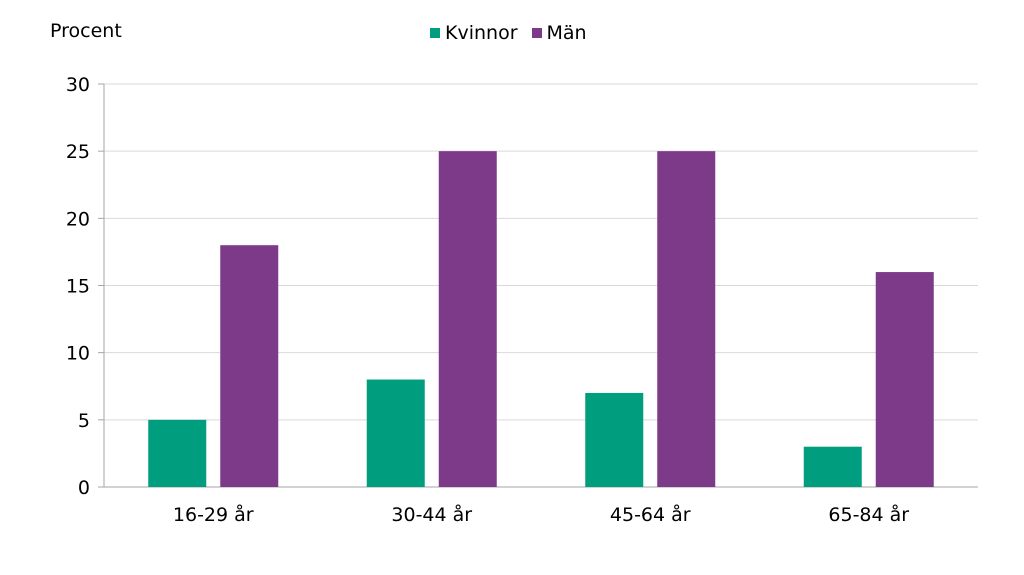 The width and height of the screenshot is (1024, 575). Describe the element at coordinates (213, 514) in the screenshot. I see `x-tick-label: 16-29 år` at that location.